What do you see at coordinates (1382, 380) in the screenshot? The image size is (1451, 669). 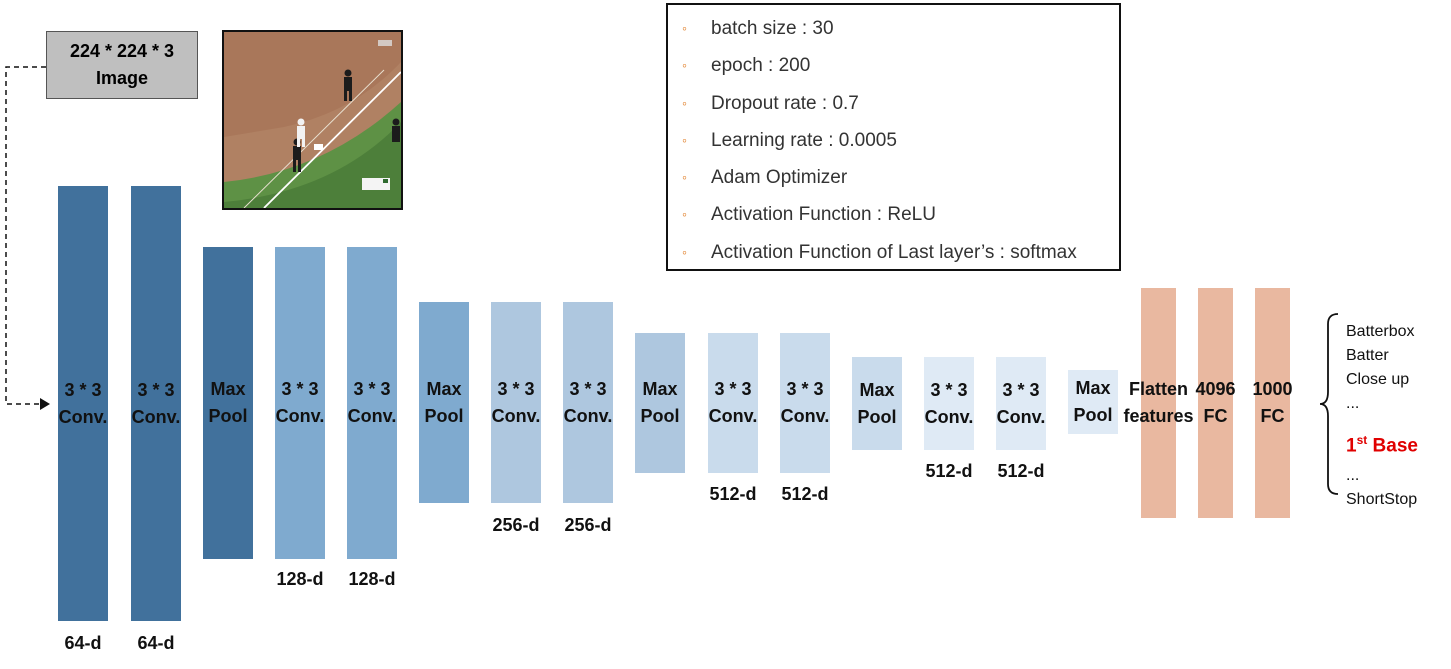 I see `class-item: Close up` at bounding box center [1382, 380].